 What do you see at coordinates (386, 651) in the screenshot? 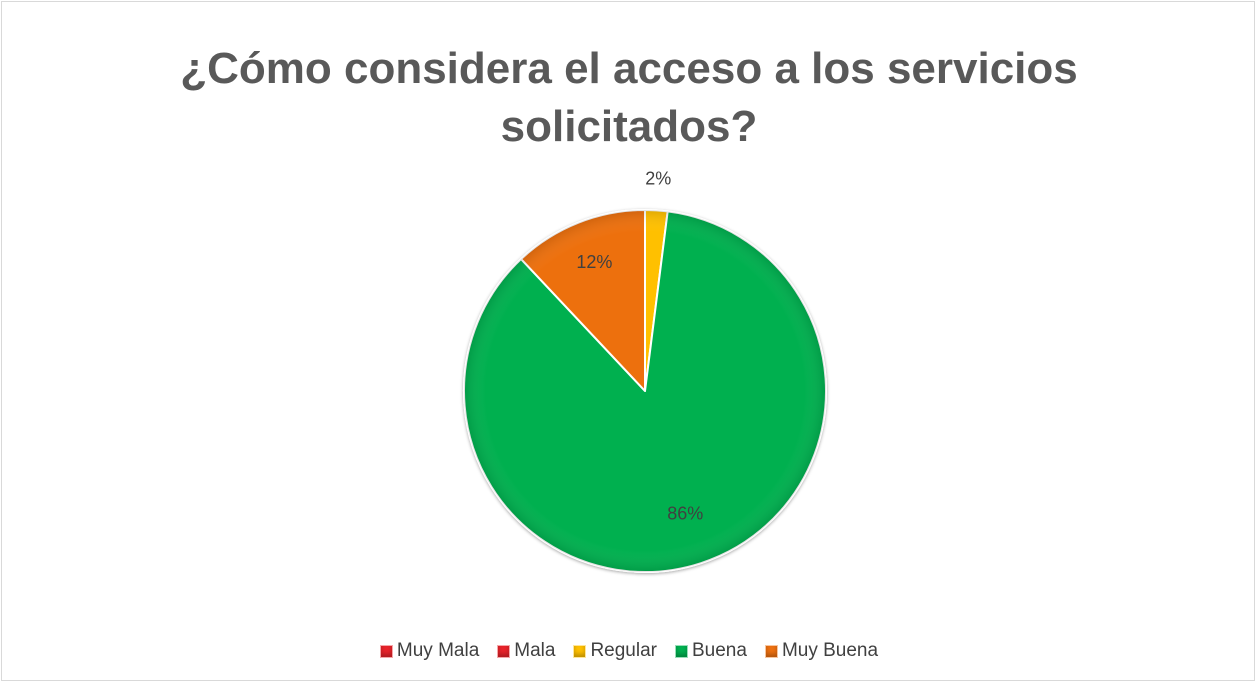
I see `legend-swatch-muy-mala` at bounding box center [386, 651].